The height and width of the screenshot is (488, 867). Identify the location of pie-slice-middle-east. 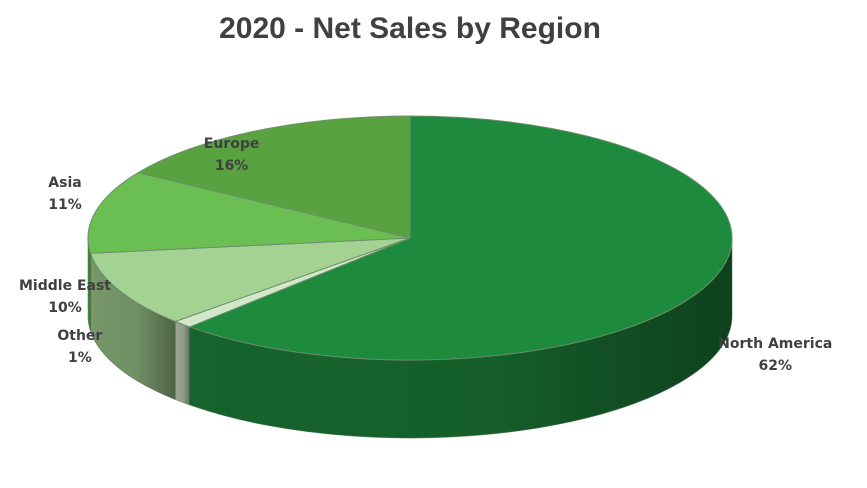
(250, 280).